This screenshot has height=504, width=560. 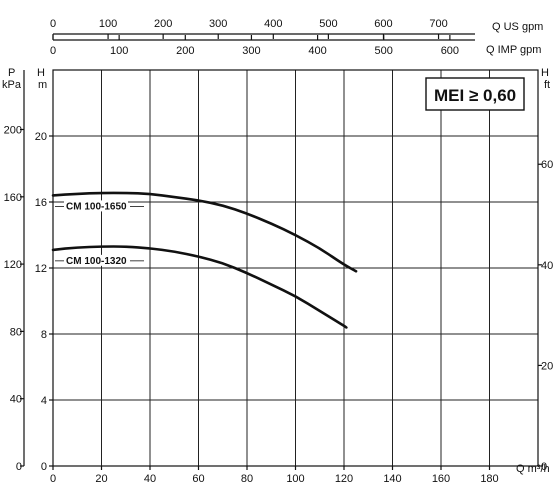 I want to click on h-axis-label-top: H, so click(x=41, y=73).